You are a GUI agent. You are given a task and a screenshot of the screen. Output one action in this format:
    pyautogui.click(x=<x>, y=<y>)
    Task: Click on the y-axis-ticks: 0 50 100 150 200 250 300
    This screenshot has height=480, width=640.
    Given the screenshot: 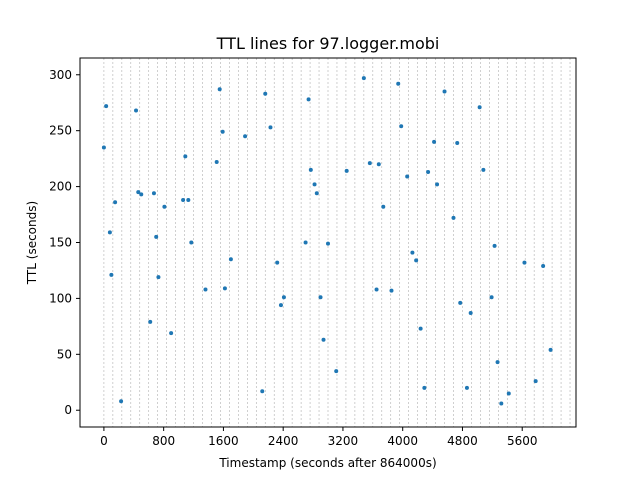 What is the action you would take?
    pyautogui.click(x=64, y=242)
    